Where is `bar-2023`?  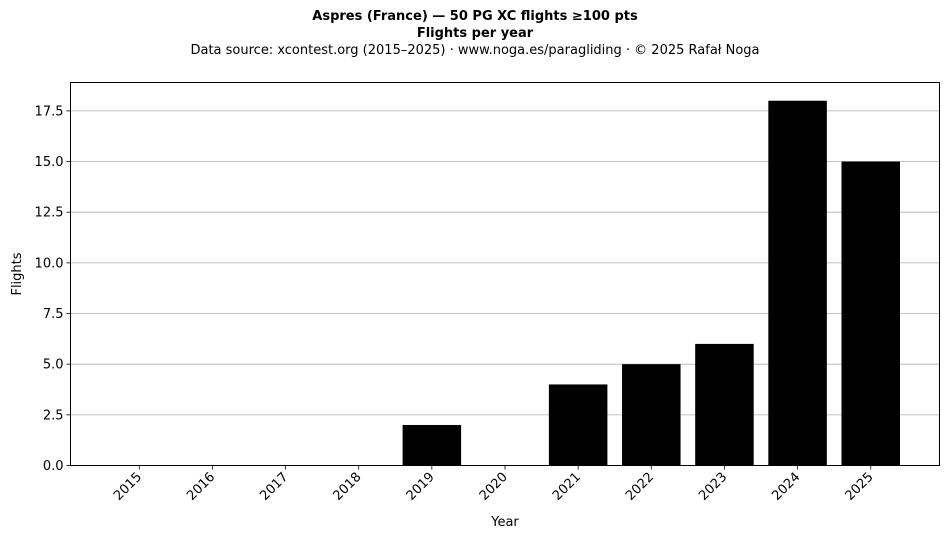
bar-2023 is located at coordinates (724, 404).